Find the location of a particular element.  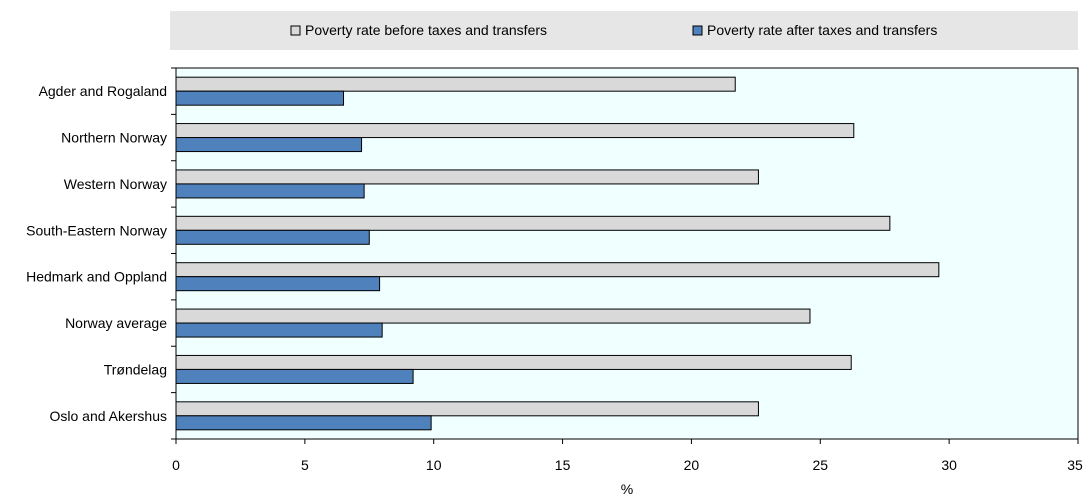

legend-background is located at coordinates (624, 30).